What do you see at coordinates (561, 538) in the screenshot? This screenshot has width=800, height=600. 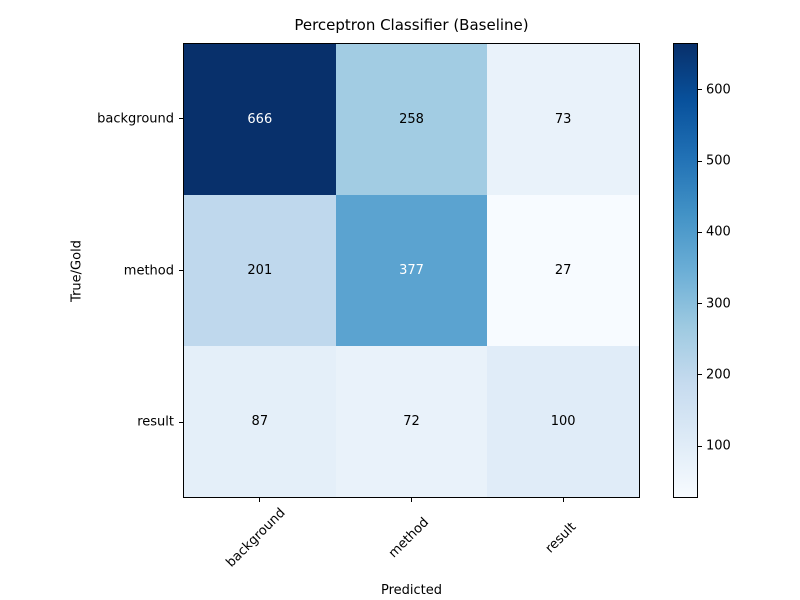 I see `x-tick-label-result: result` at bounding box center [561, 538].